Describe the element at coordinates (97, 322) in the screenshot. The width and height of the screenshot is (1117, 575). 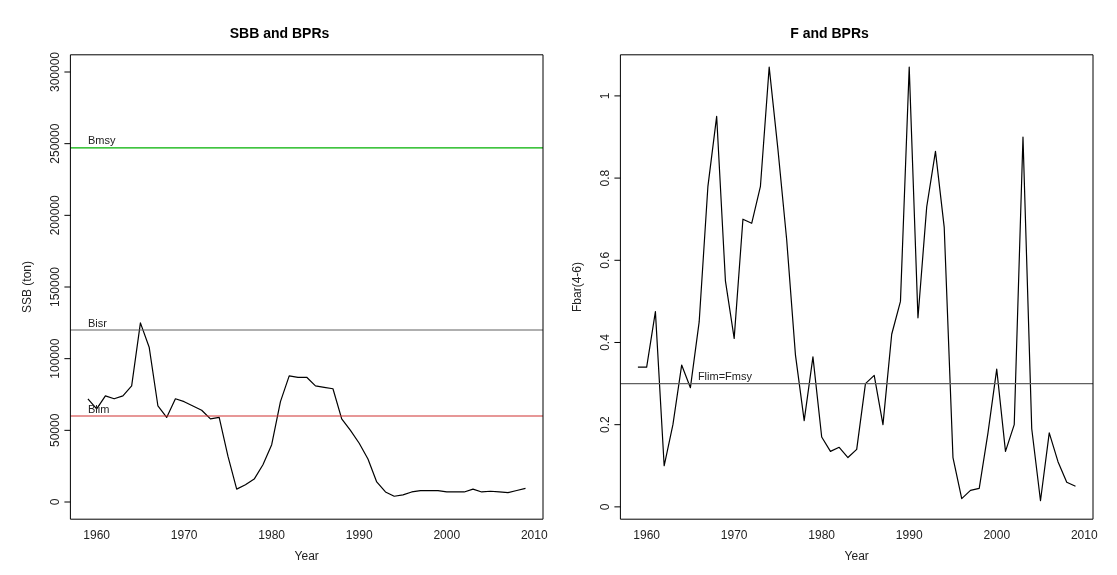
I see `ref-line-label: Bisr` at that location.